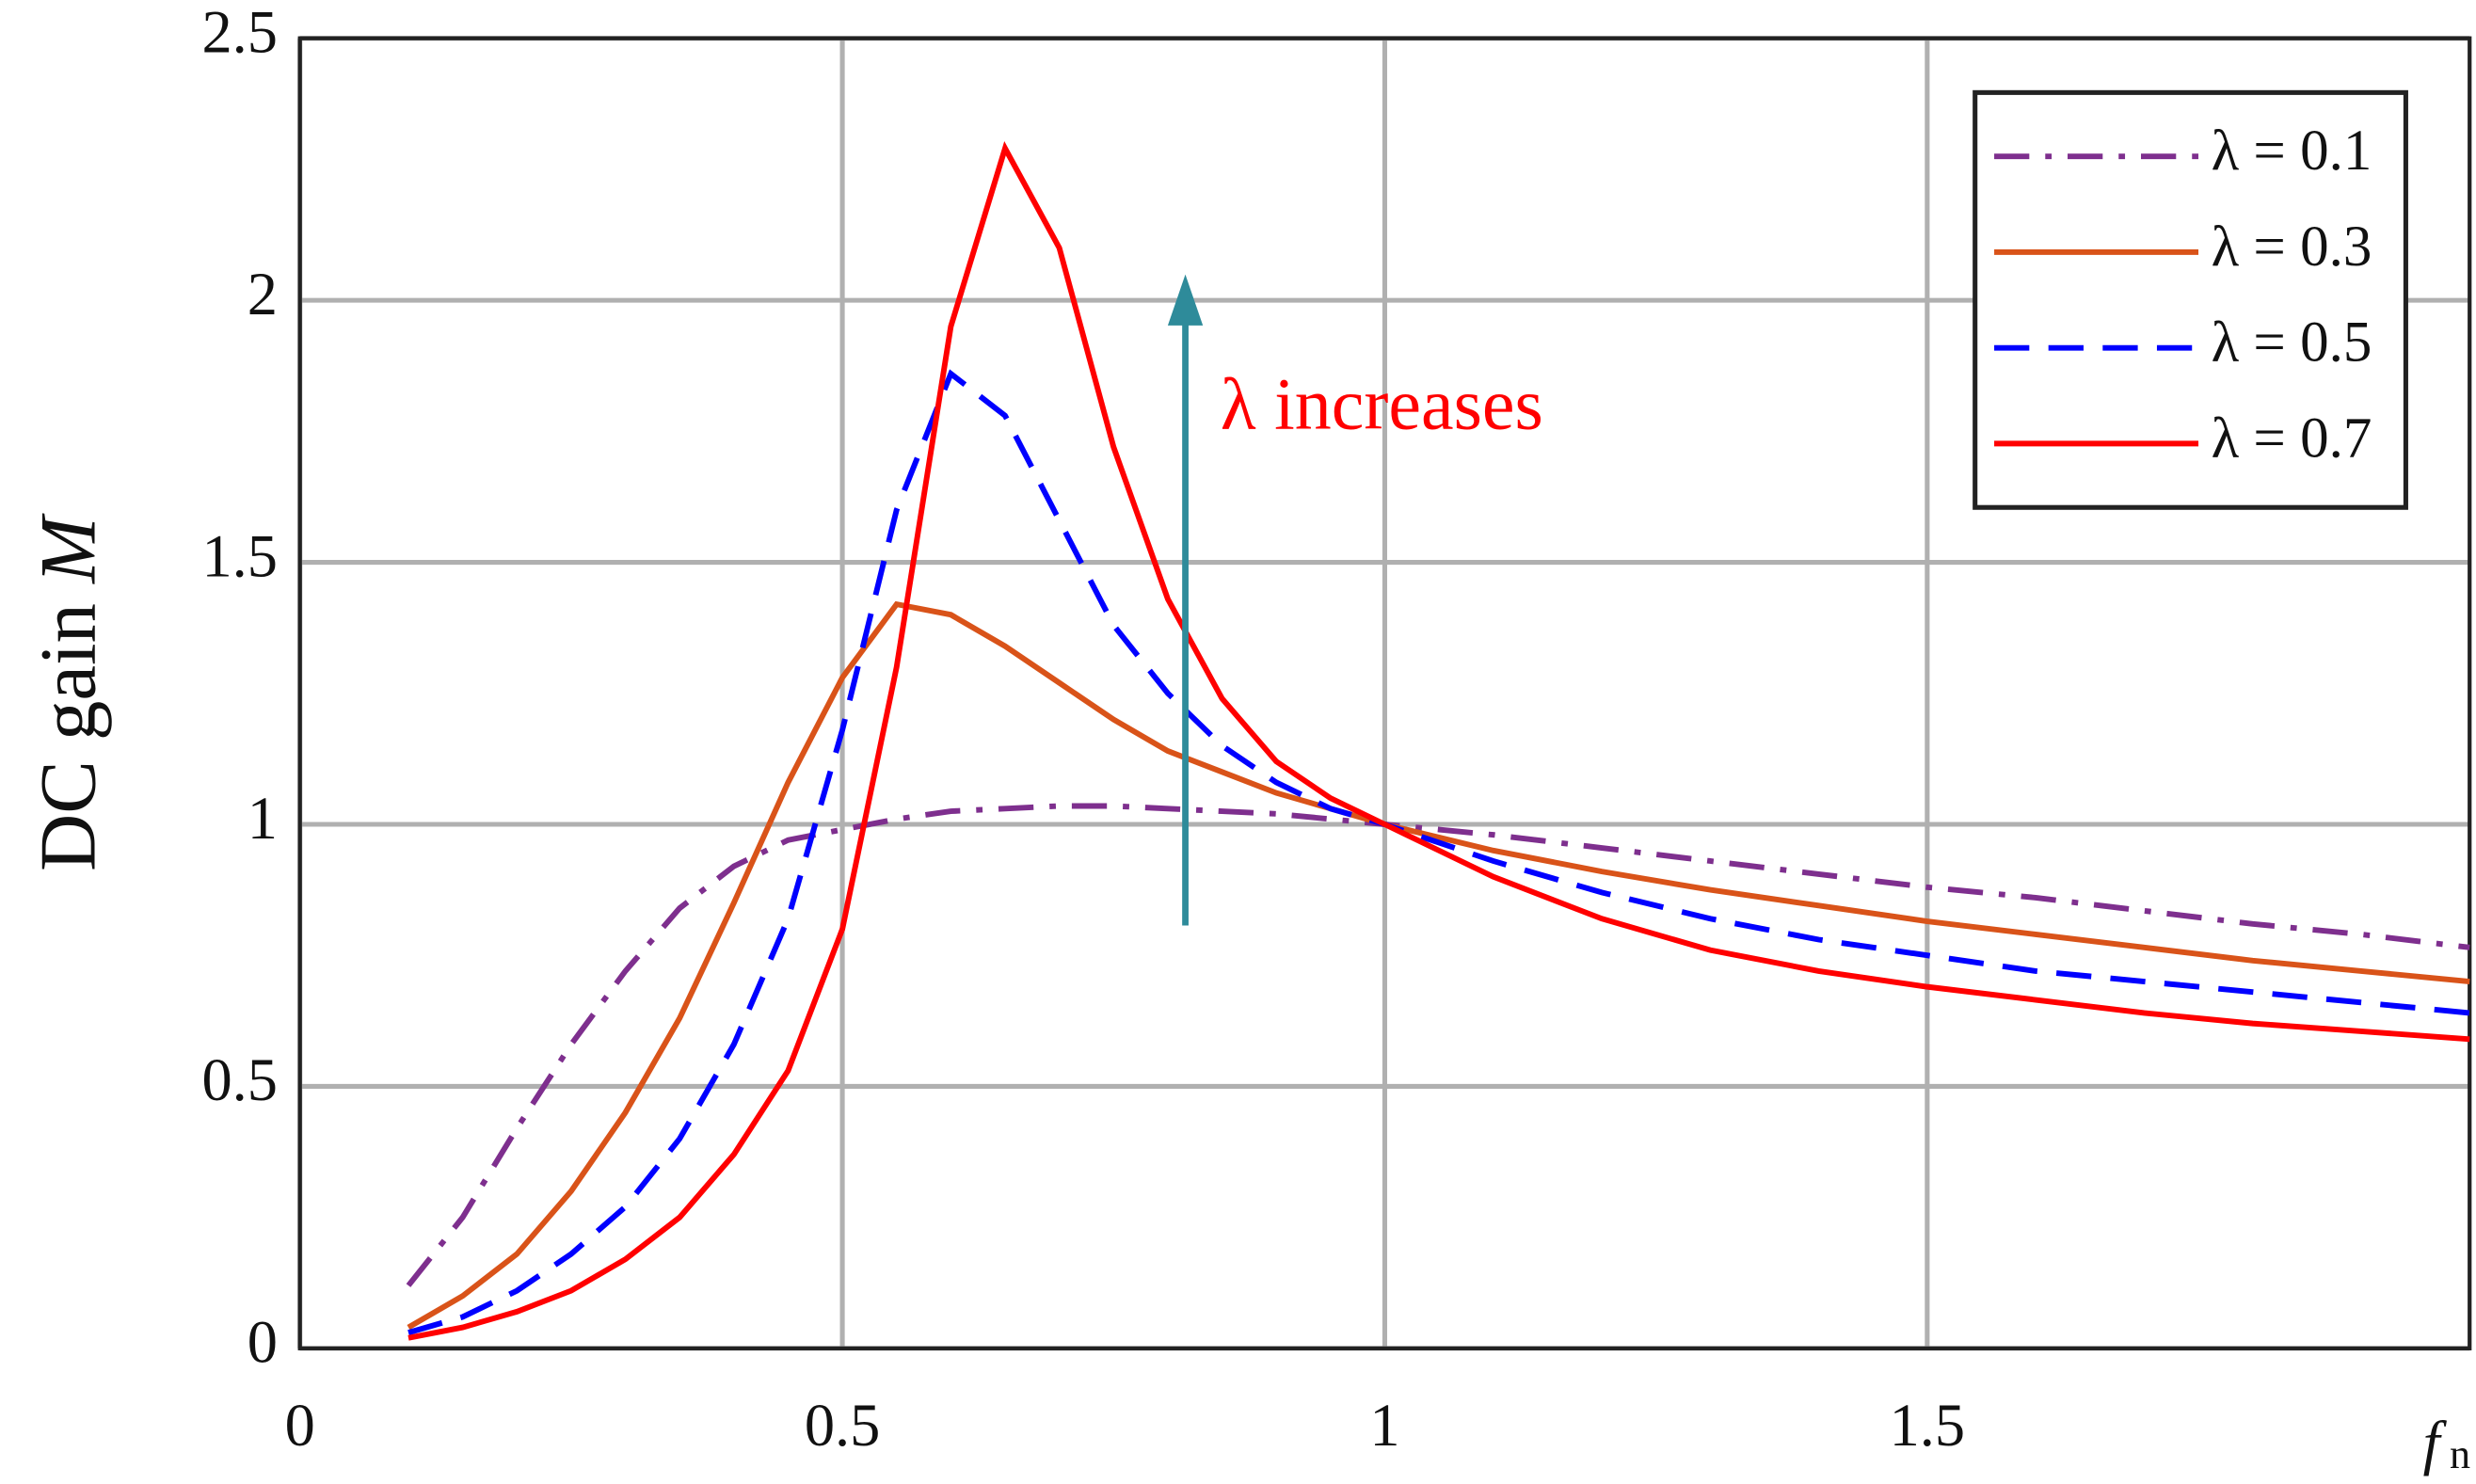  I want to click on y-label-text: DC gain, so click(68, 737).